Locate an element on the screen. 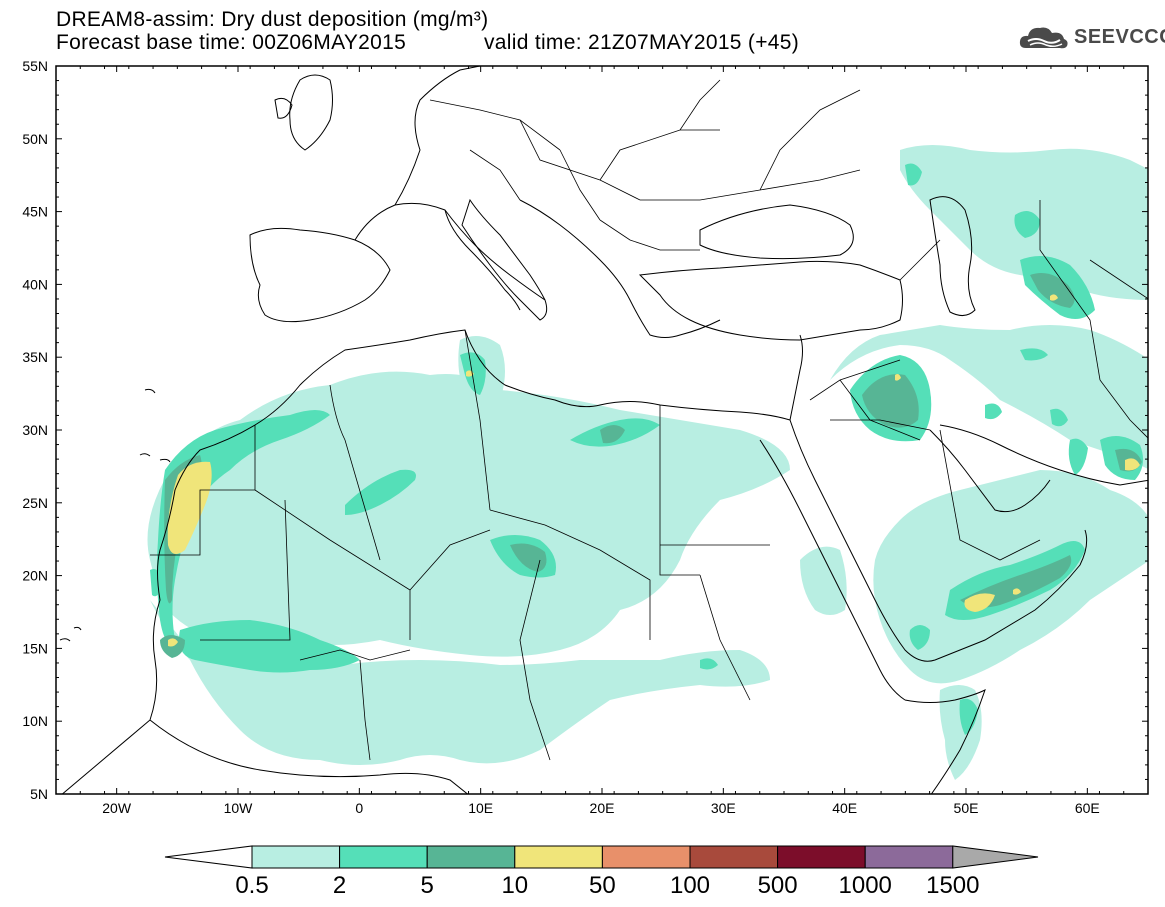 The image size is (1165, 907). lon-label: 0 is located at coordinates (359, 808).